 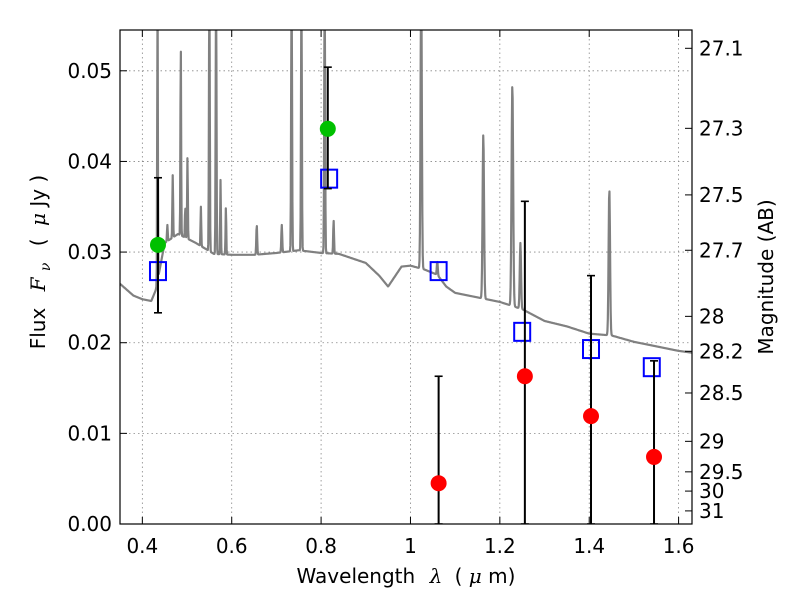 I want to click on y-axis-title-unit-mu: μ, so click(x=38, y=219).